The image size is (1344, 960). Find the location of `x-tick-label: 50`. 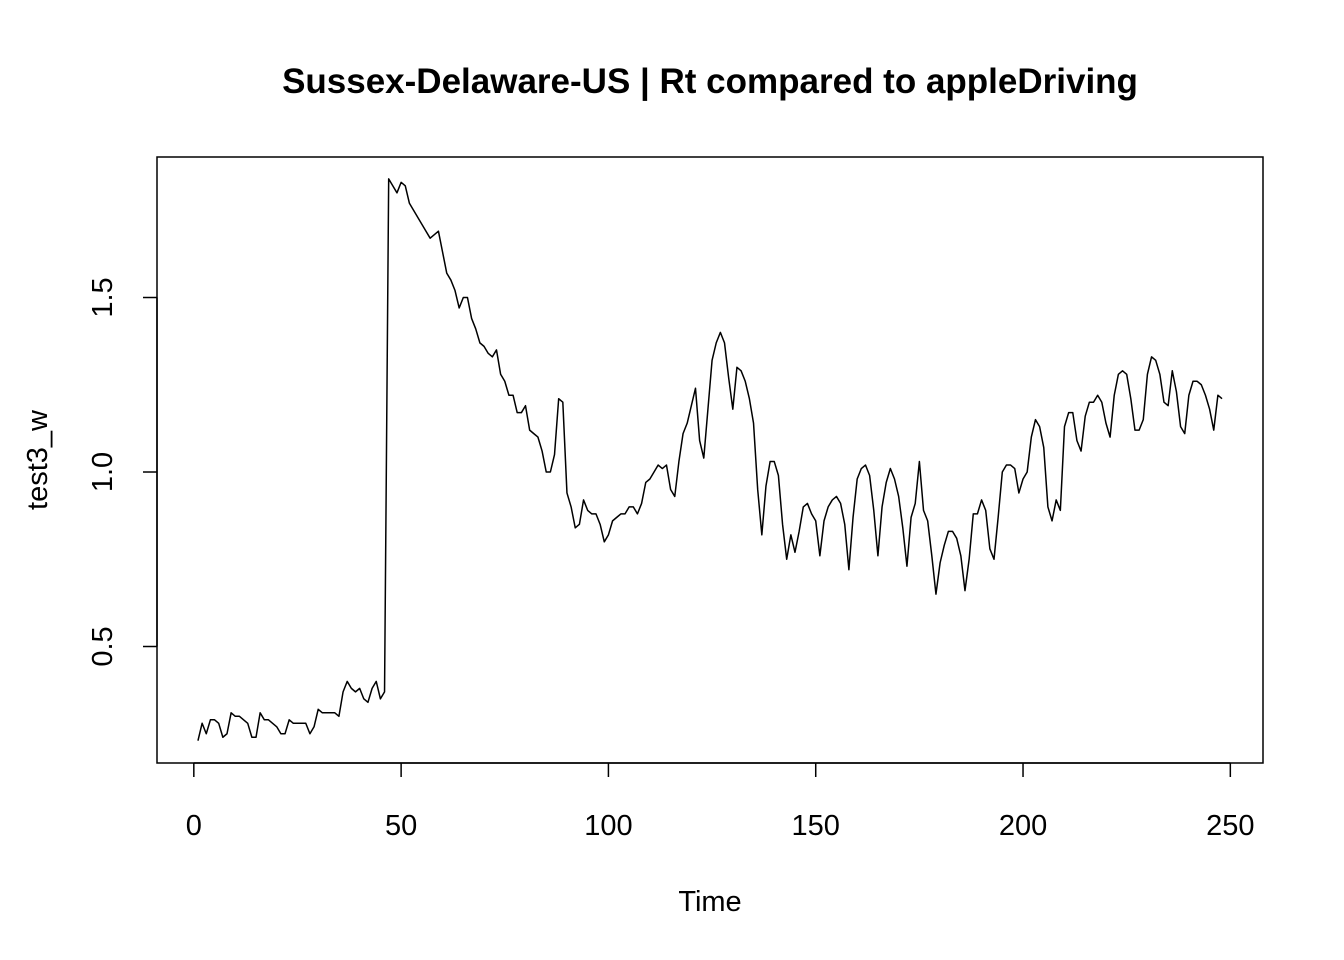

x-tick-label: 50 is located at coordinates (401, 826).